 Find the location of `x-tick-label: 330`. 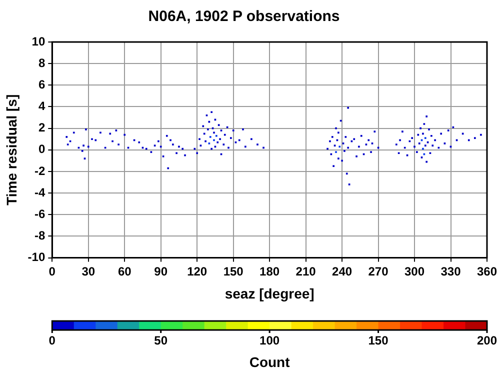

x-tick-label: 330 is located at coordinates (451, 271).